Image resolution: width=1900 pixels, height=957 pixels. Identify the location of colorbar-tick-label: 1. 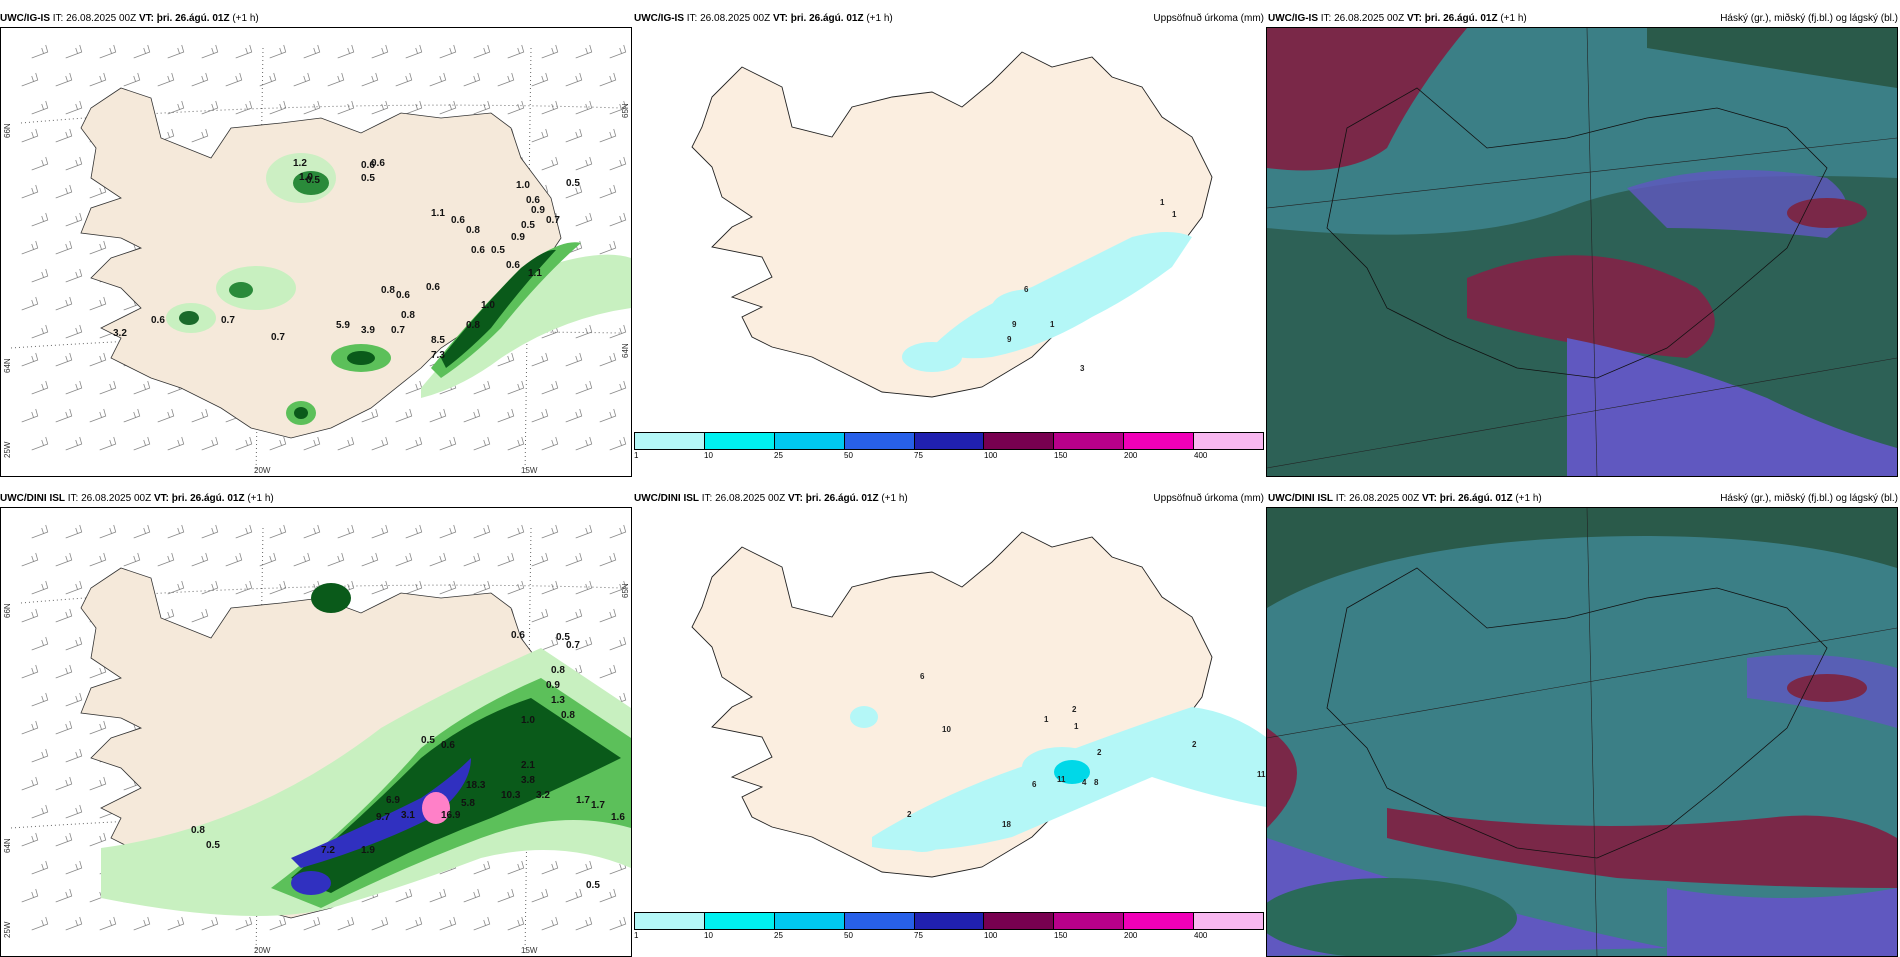
(636, 455).